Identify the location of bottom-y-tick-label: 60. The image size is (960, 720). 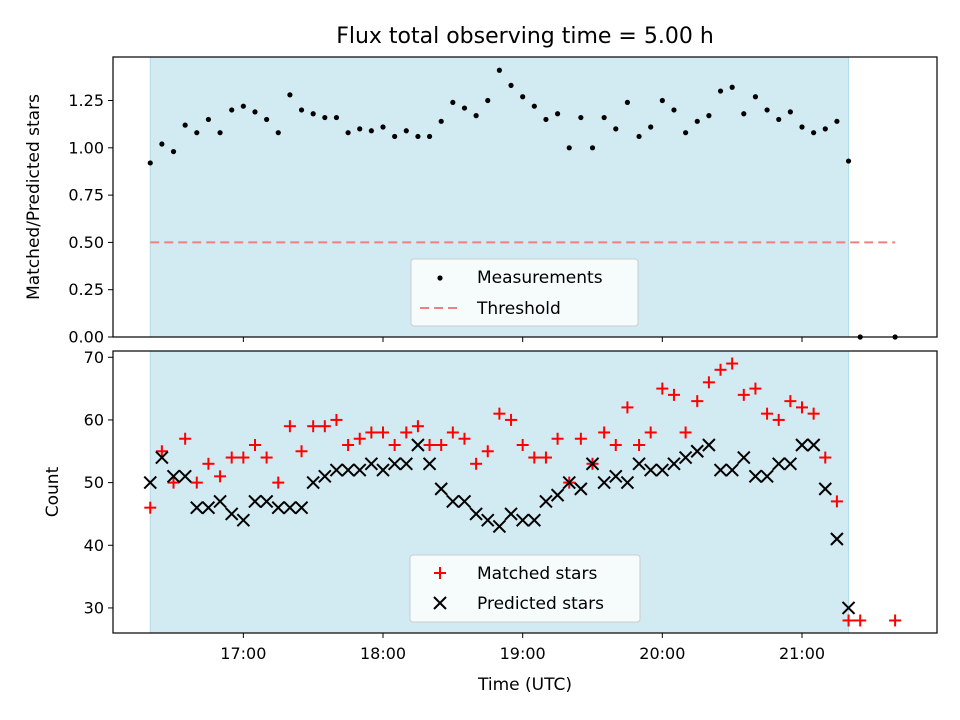
(94, 419).